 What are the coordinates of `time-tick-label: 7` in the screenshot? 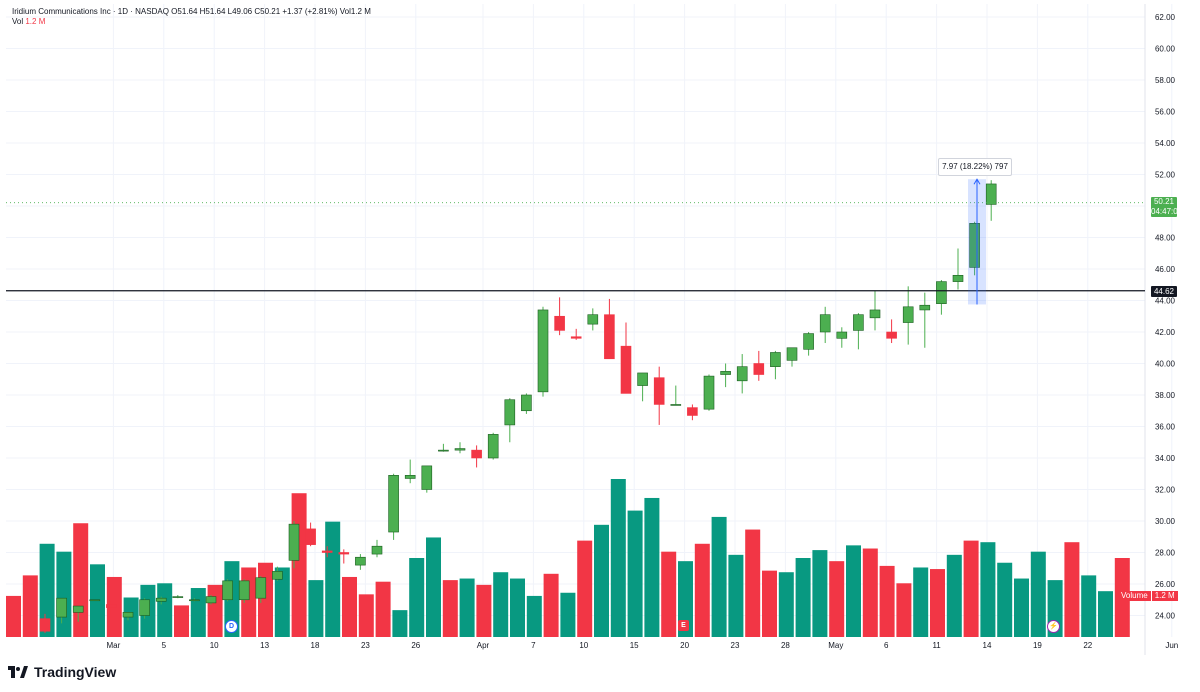 It's located at (533, 645).